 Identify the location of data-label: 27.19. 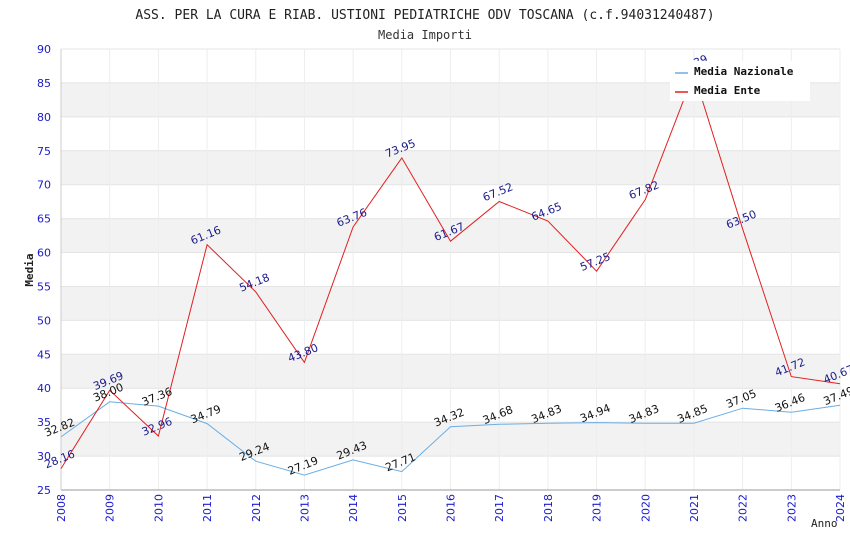
(303, 466).